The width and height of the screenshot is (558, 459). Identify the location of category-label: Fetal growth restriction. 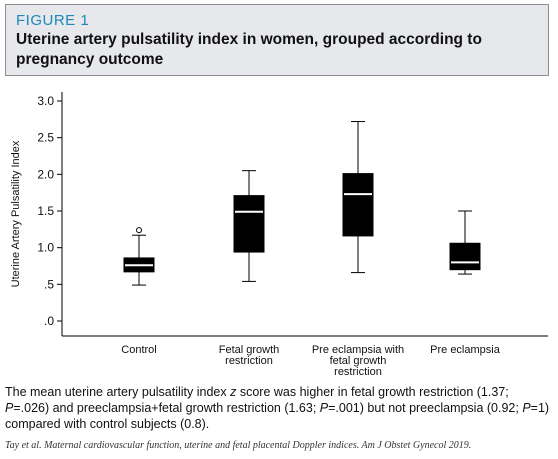
(249, 355).